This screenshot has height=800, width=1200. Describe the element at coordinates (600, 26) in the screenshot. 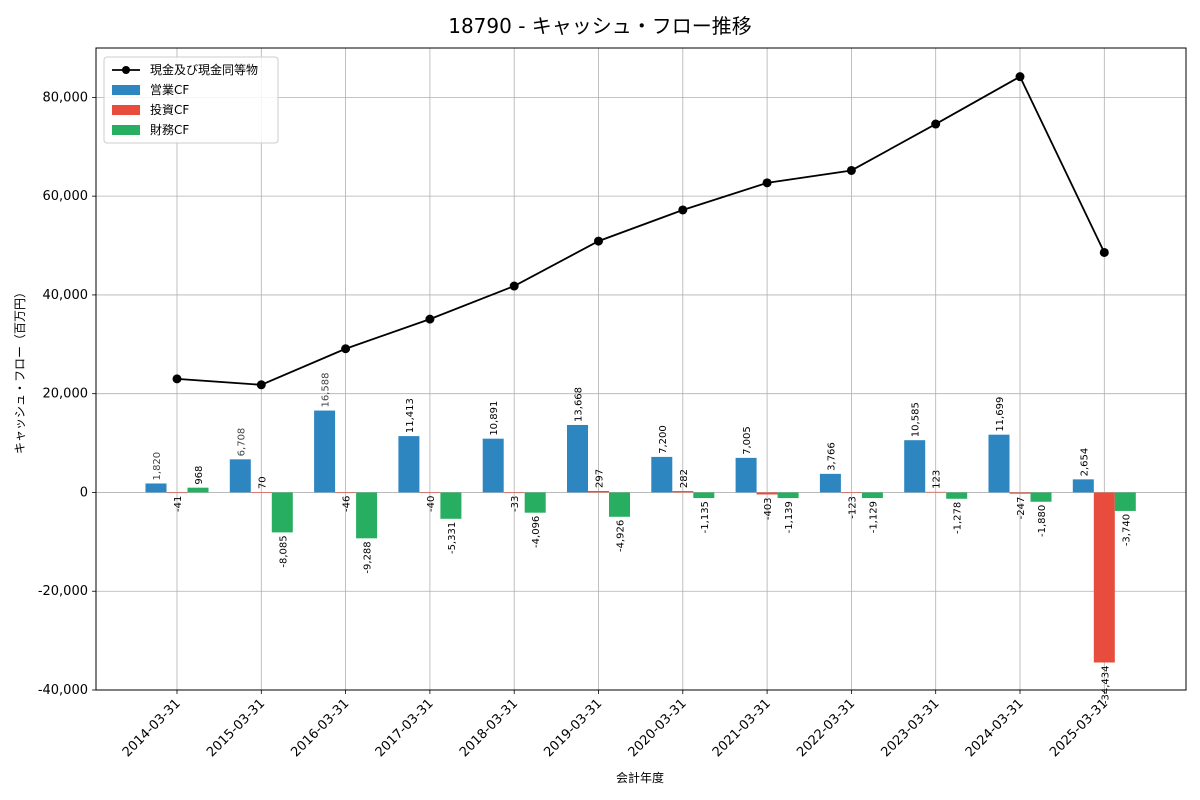

I see `chart-title: 18790 - キャッシュ・フロー推移` at that location.